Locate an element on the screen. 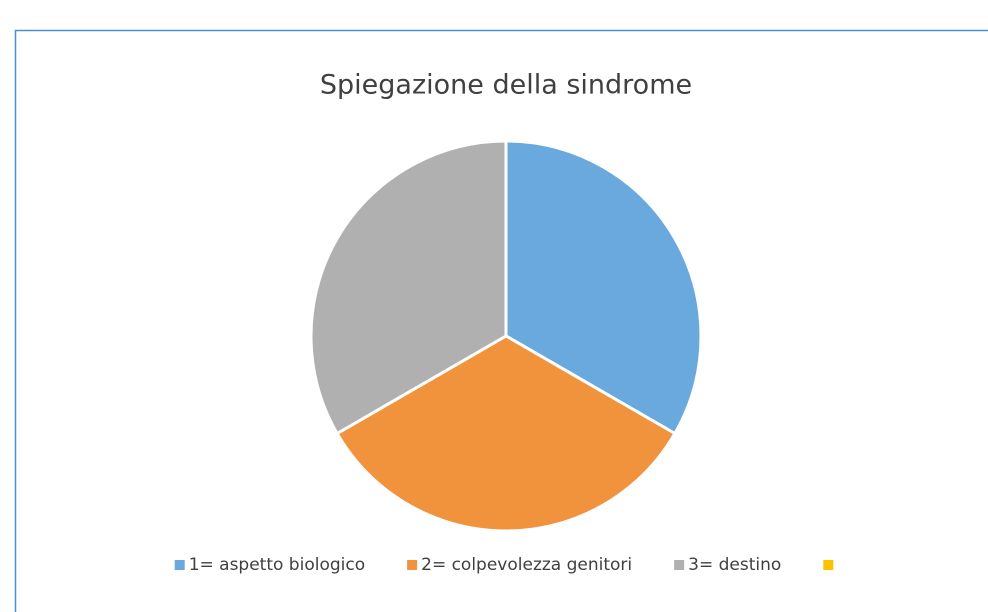 This screenshot has width=988, height=612. legend-label: 3= destino is located at coordinates (734, 565).